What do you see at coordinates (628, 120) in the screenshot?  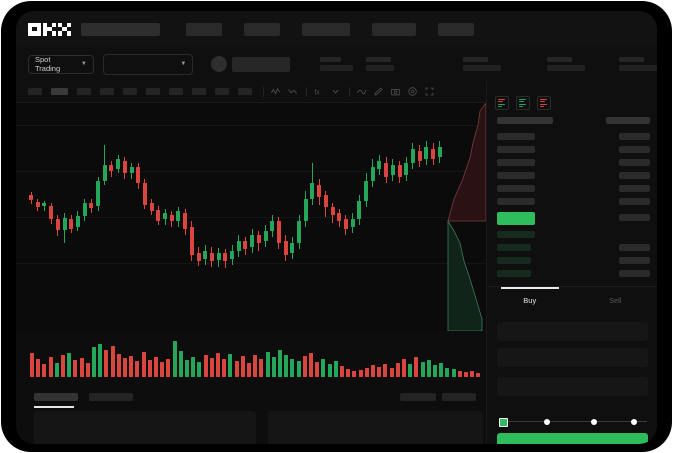 I see `orderbook-header-amount` at bounding box center [628, 120].